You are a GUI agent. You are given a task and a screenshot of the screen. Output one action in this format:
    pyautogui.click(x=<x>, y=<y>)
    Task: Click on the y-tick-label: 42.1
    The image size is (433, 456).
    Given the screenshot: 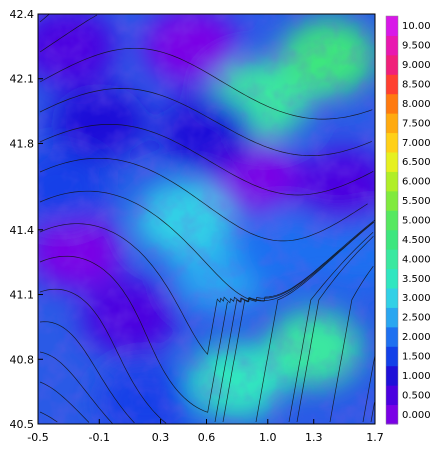 What is the action you would take?
    pyautogui.click(x=22, y=79)
    